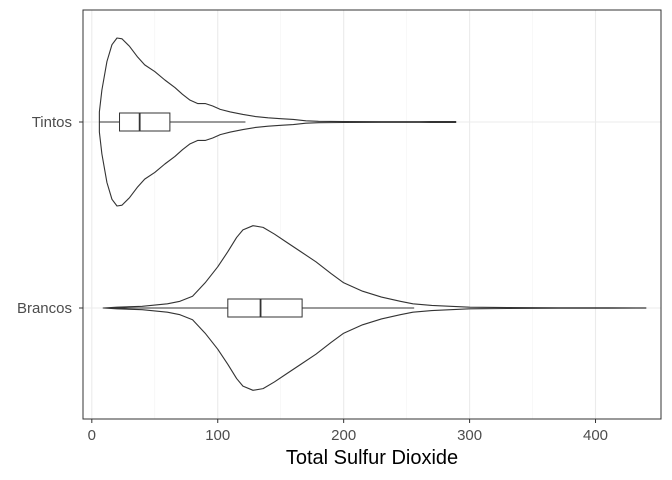 Image resolution: width=672 pixels, height=480 pixels. Describe the element at coordinates (372, 458) in the screenshot. I see `x-axis-title: Total Sulfur Dioxide` at that location.